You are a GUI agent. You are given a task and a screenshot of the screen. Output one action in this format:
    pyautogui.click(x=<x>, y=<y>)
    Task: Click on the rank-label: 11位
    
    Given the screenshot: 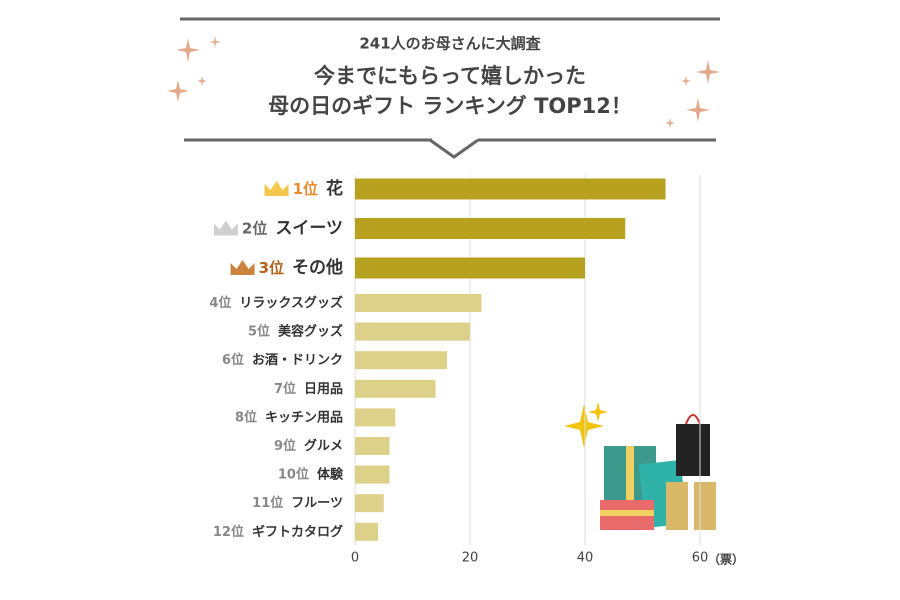 What is the action you would take?
    pyautogui.click(x=267, y=503)
    